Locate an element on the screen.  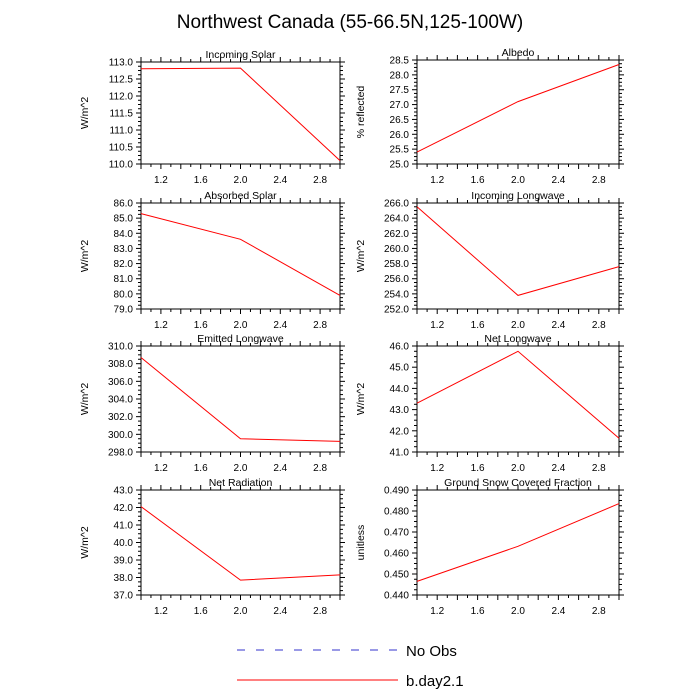
y-tick-label: 83.0 is located at coordinates (124, 249).